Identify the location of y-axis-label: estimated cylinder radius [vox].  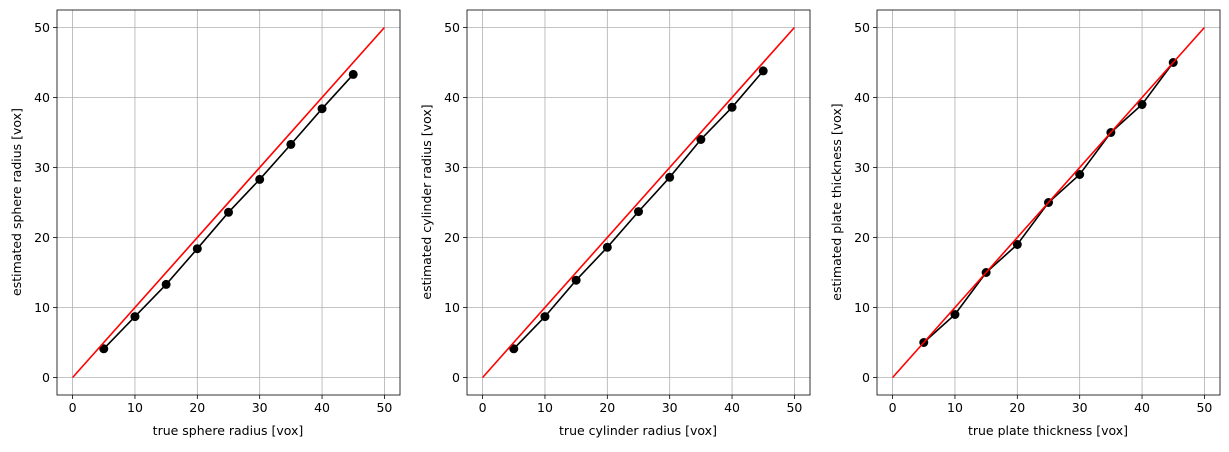
(426, 201).